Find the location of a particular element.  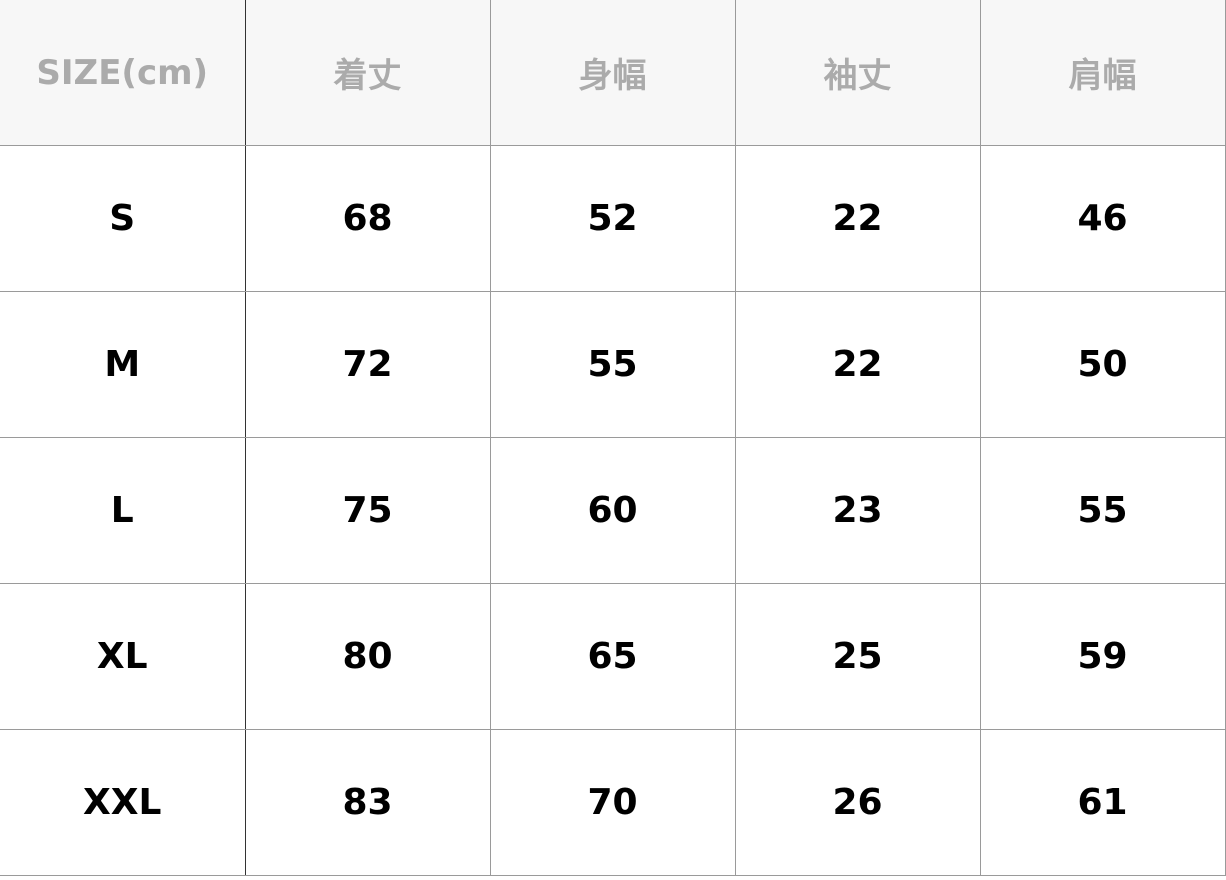

header-shoulder: 肩幅 is located at coordinates (1102, 73).